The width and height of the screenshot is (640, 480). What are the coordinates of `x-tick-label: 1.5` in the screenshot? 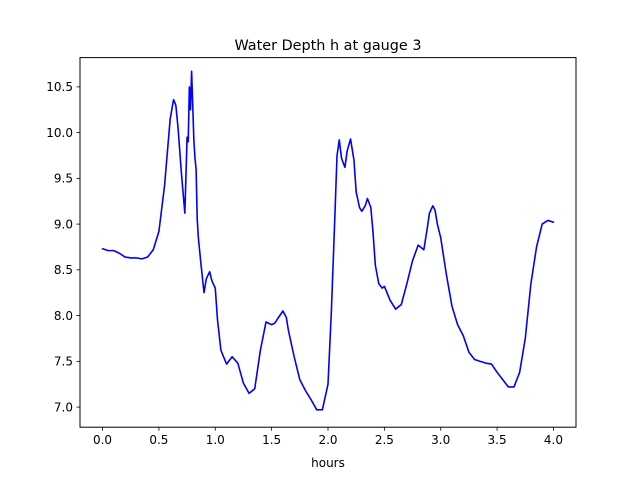 It's located at (271, 440).